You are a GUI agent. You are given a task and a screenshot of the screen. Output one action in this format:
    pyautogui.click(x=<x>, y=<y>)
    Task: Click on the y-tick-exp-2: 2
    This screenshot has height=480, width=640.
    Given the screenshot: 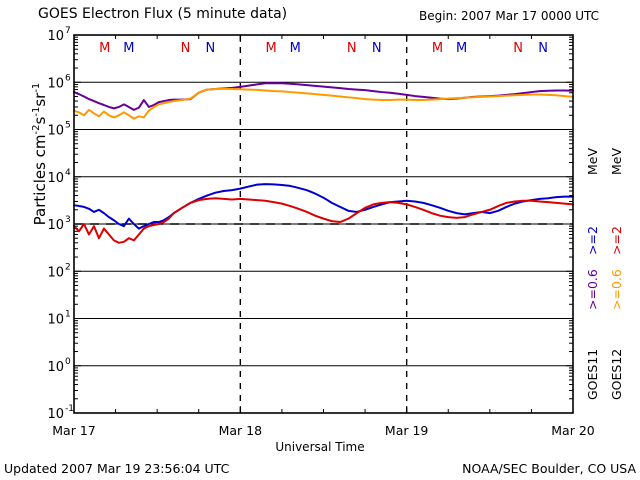 What is the action you would take?
    pyautogui.click(x=68, y=267)
    